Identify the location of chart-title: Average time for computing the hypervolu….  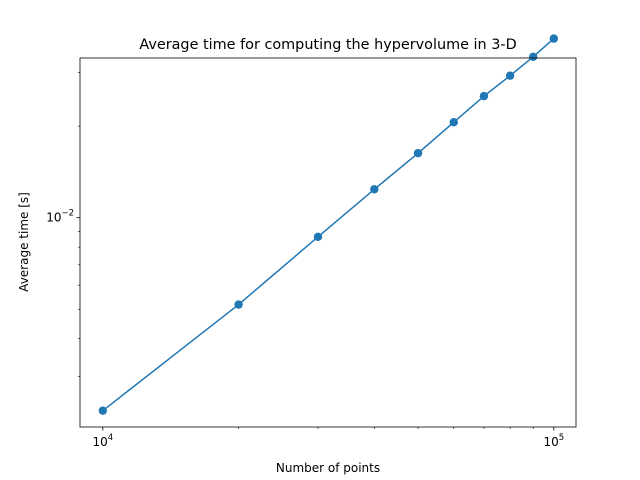
(327, 45).